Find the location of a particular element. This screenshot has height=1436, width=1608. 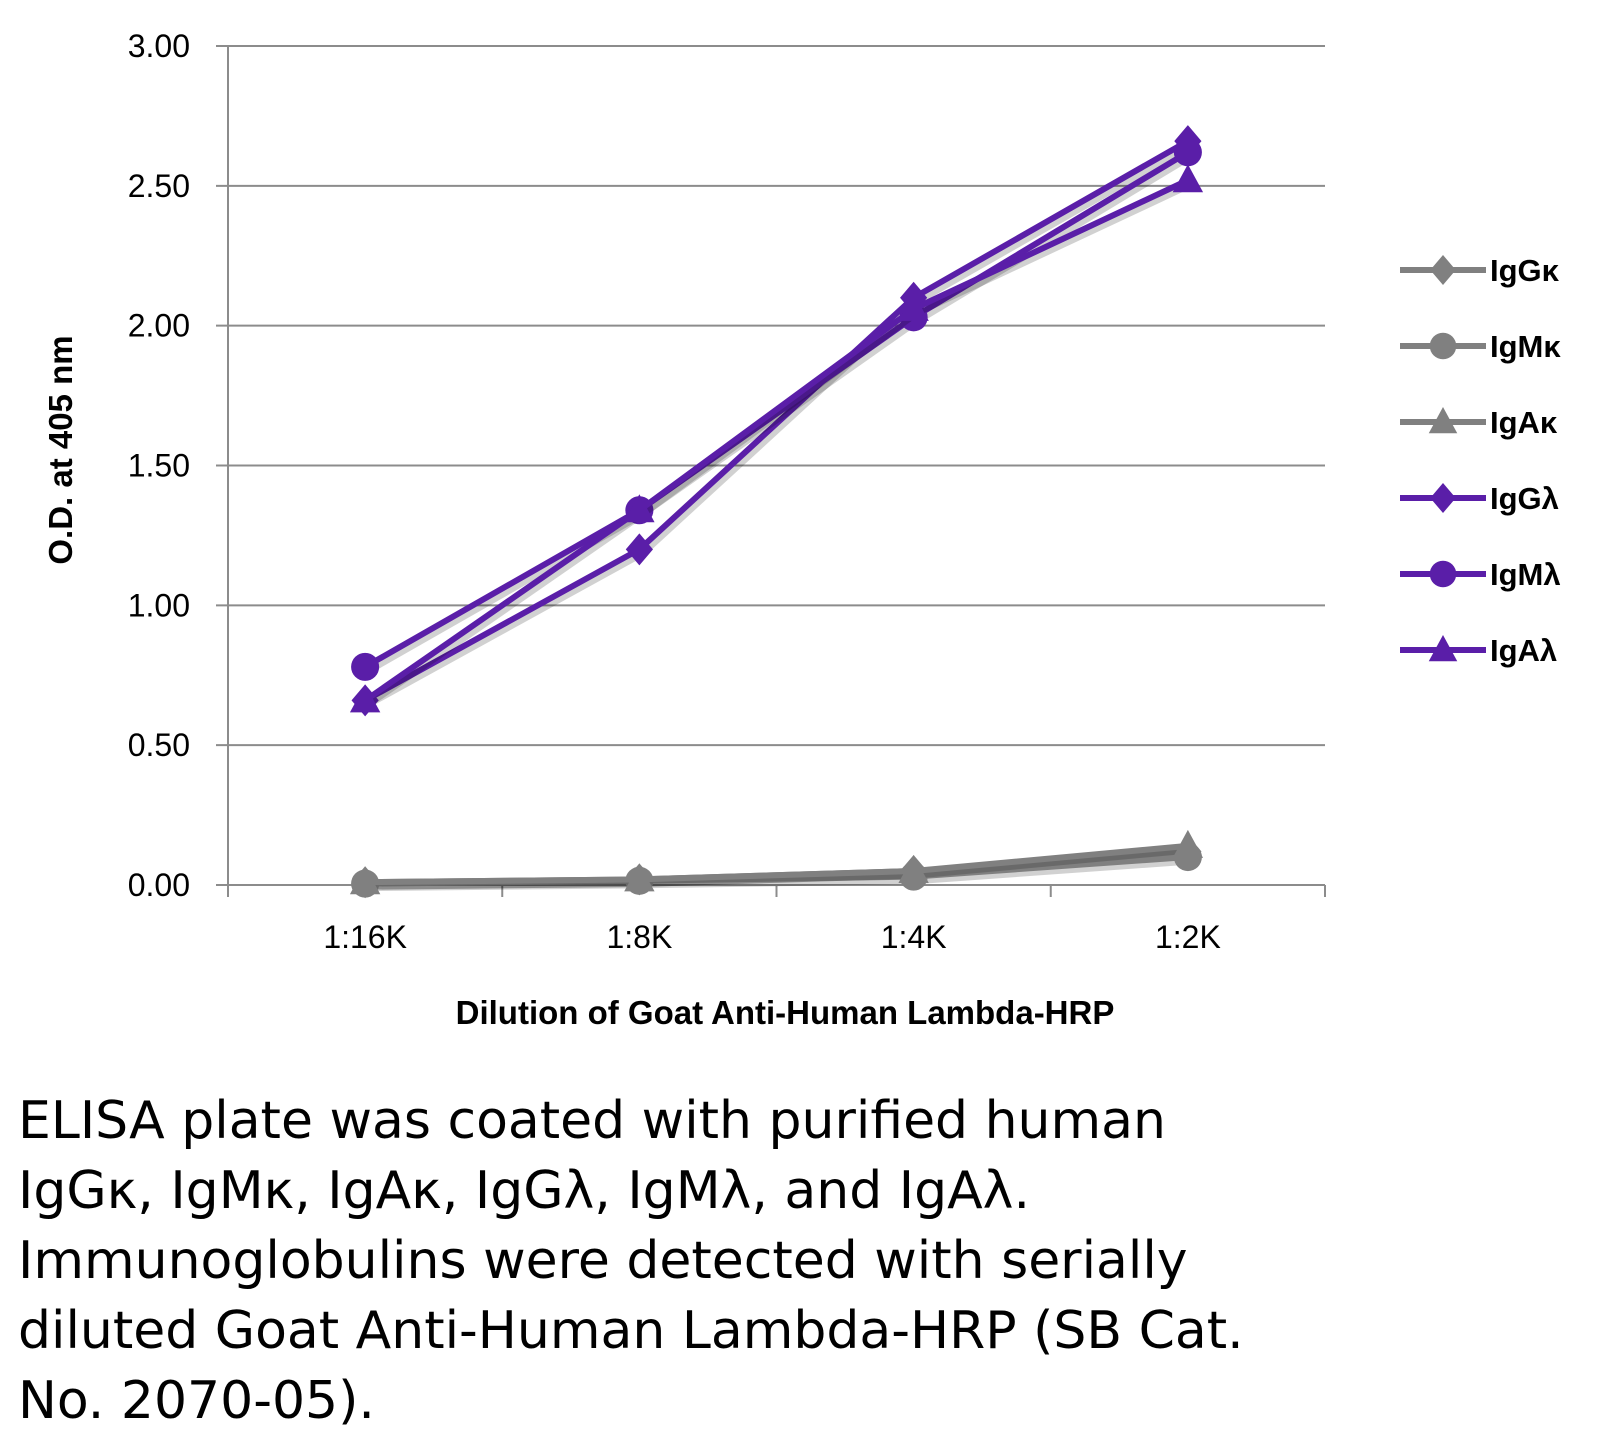

y-tick-label: 0.50 is located at coordinates (159, 745).